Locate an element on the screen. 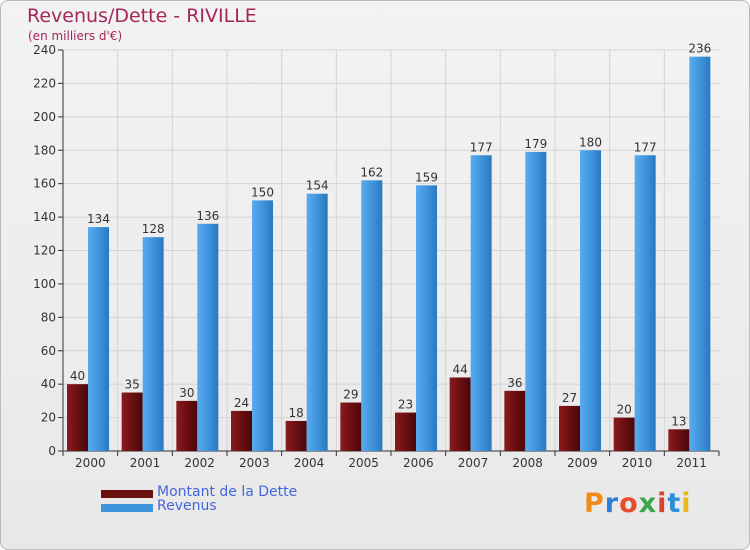 The width and height of the screenshot is (750, 550). x-tick-label: 2009 is located at coordinates (582, 463).